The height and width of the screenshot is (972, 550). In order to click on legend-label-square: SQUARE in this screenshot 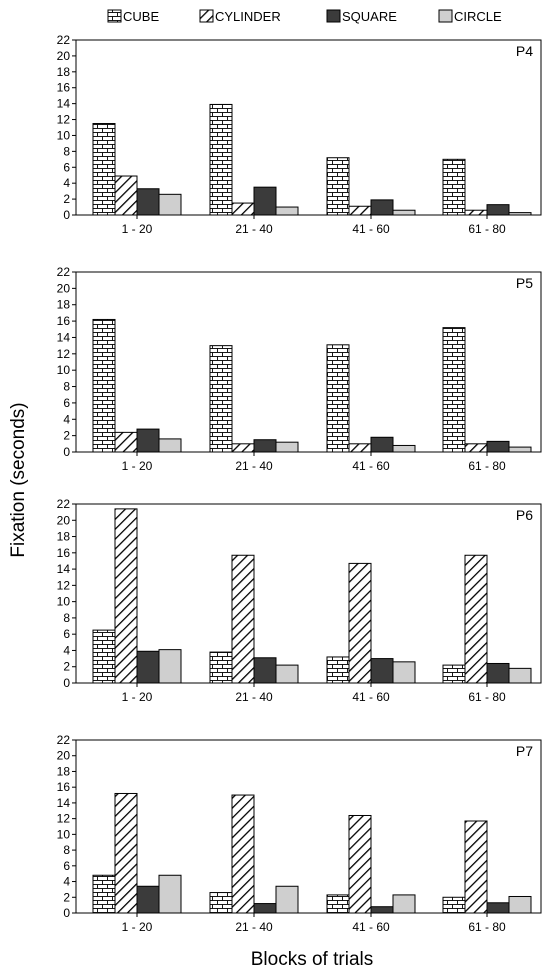, I will do `click(369, 16)`.